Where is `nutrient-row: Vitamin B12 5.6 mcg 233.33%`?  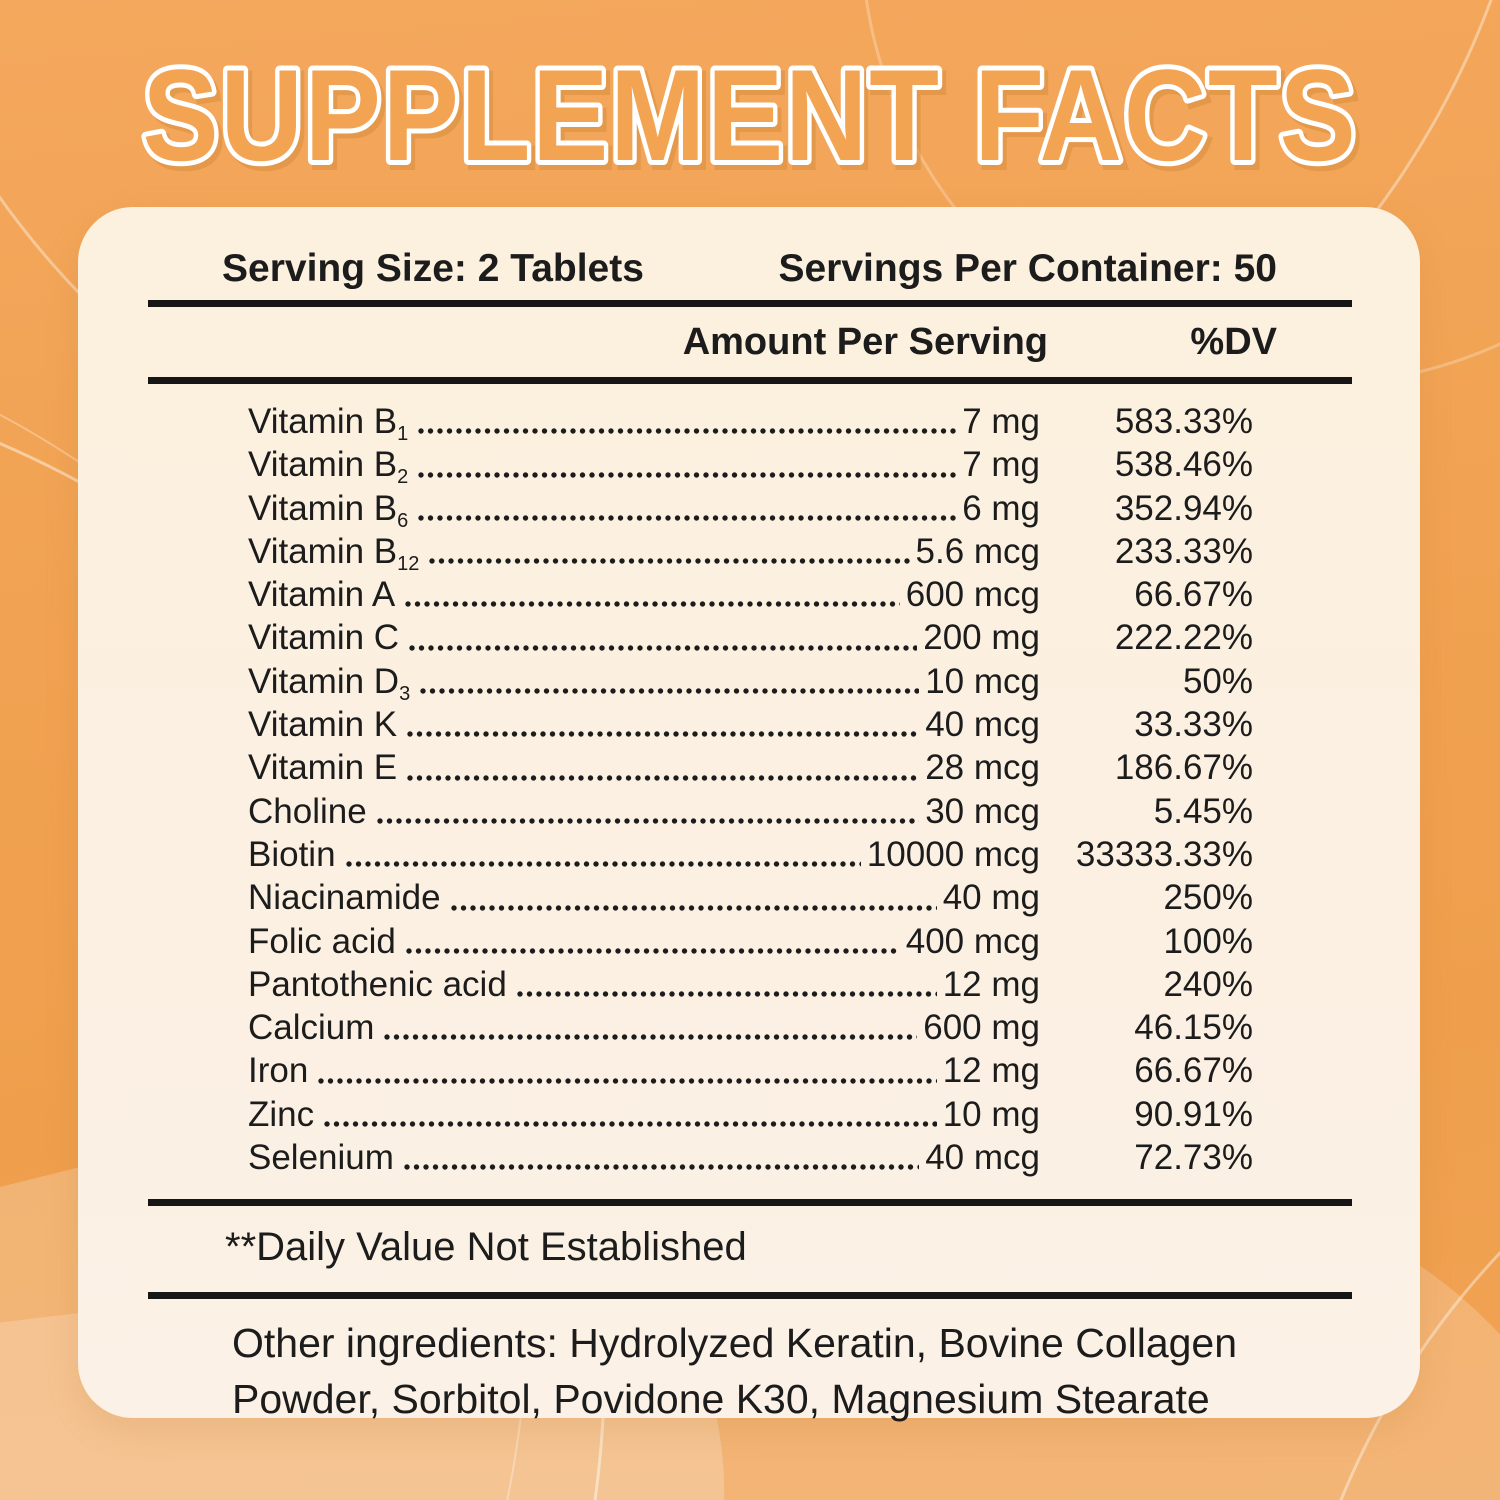
nutrient-row: Vitamin B12 5.6 mcg 233.33% is located at coordinates (750, 552).